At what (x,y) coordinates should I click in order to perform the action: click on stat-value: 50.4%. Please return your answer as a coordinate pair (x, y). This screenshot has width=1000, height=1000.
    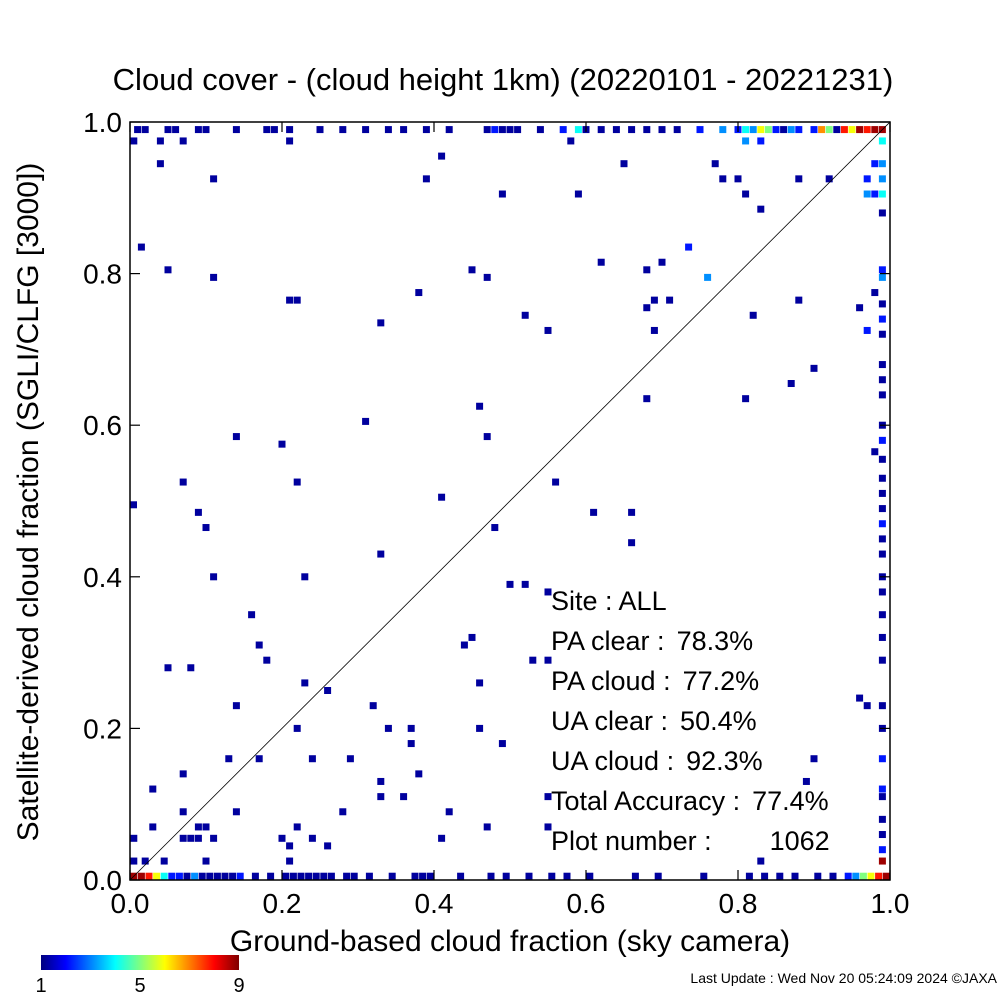
    Looking at the image, I should click on (718, 721).